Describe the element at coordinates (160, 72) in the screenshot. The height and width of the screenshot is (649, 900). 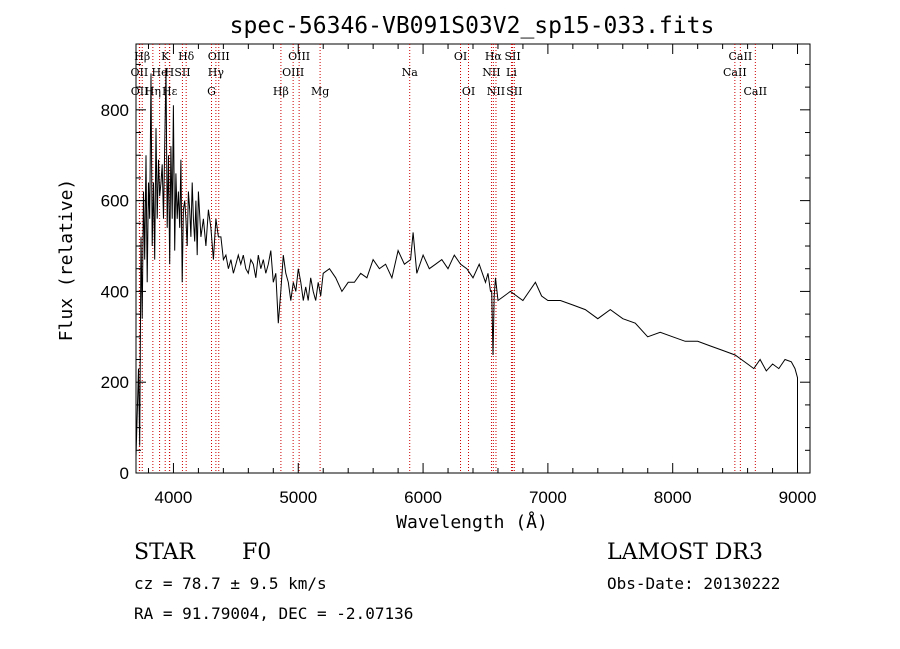
I see `emission-line-label: He` at that location.